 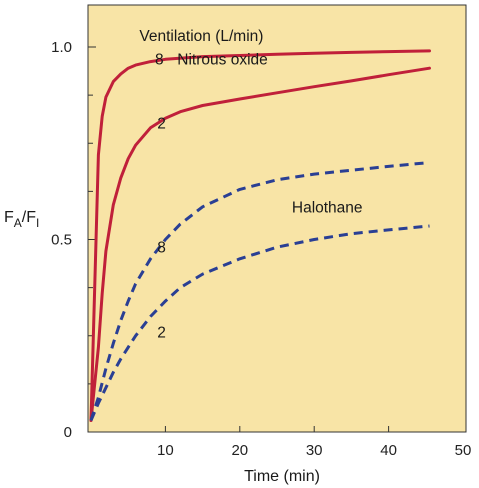 I want to click on y-axis-title-sub-i: I, so click(x=37, y=223).